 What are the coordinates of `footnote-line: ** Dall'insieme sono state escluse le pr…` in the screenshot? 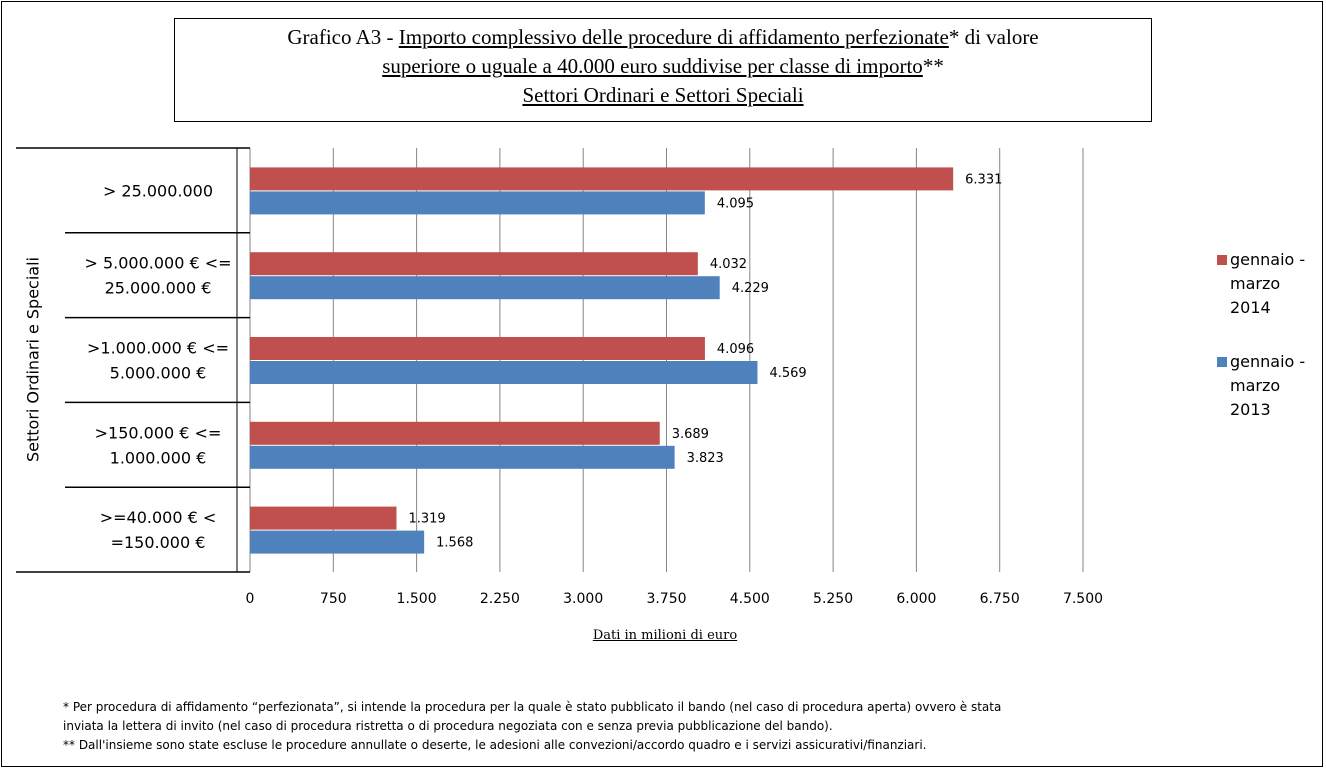 It's located at (495, 745).